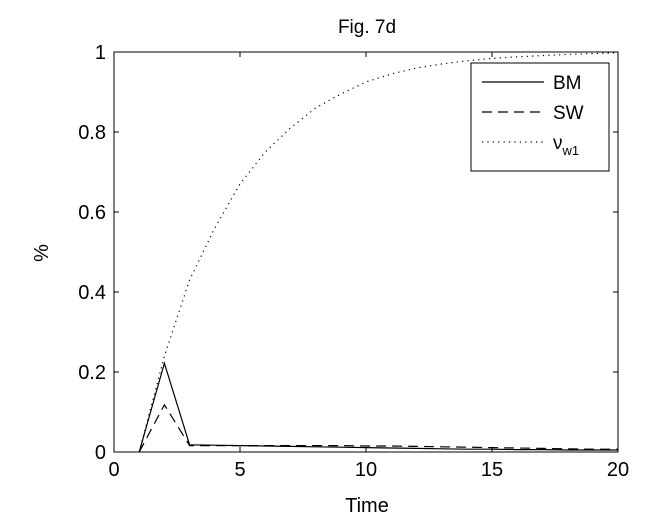  Describe the element at coordinates (540, 117) in the screenshot. I see `legend-box` at that location.